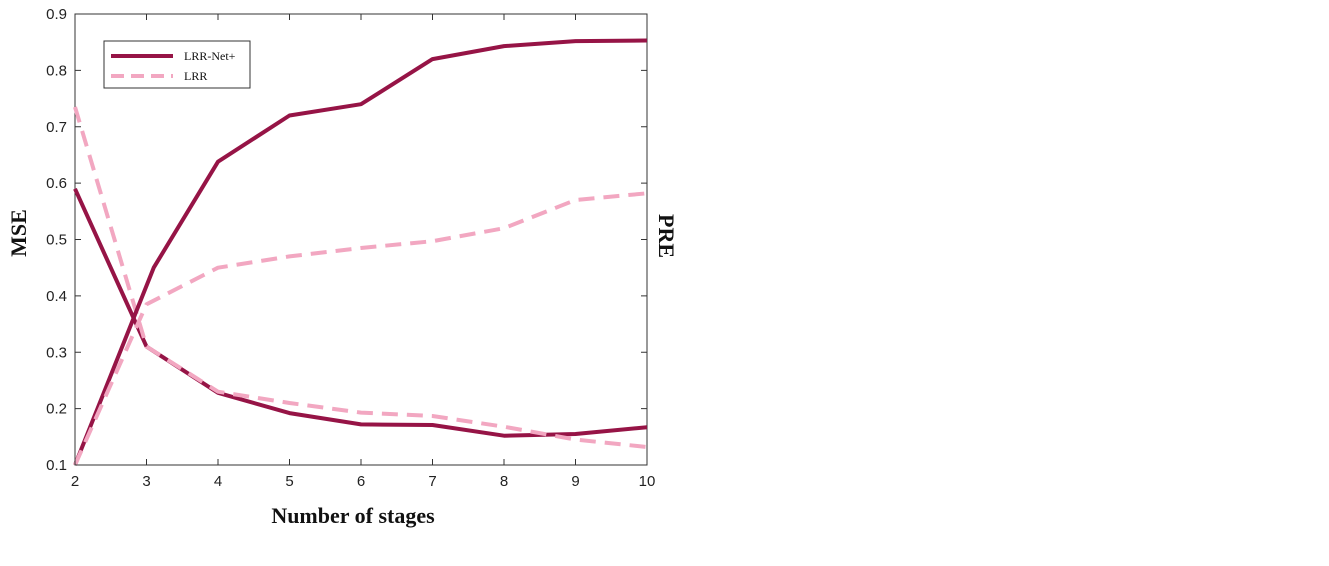 The height and width of the screenshot is (566, 1329). Describe the element at coordinates (56, 296) in the screenshot. I see `y-tick-label: 0.4` at that location.